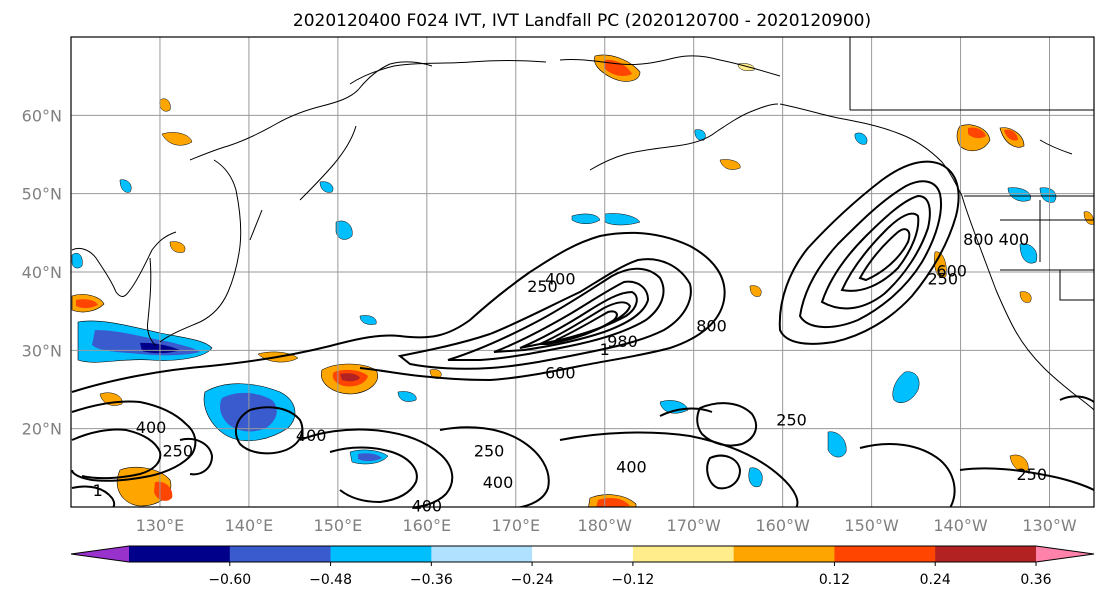 This screenshot has height=601, width=1105. What do you see at coordinates (330, 580) in the screenshot?
I see `colorbar-tick-label: −0.48` at bounding box center [330, 580].